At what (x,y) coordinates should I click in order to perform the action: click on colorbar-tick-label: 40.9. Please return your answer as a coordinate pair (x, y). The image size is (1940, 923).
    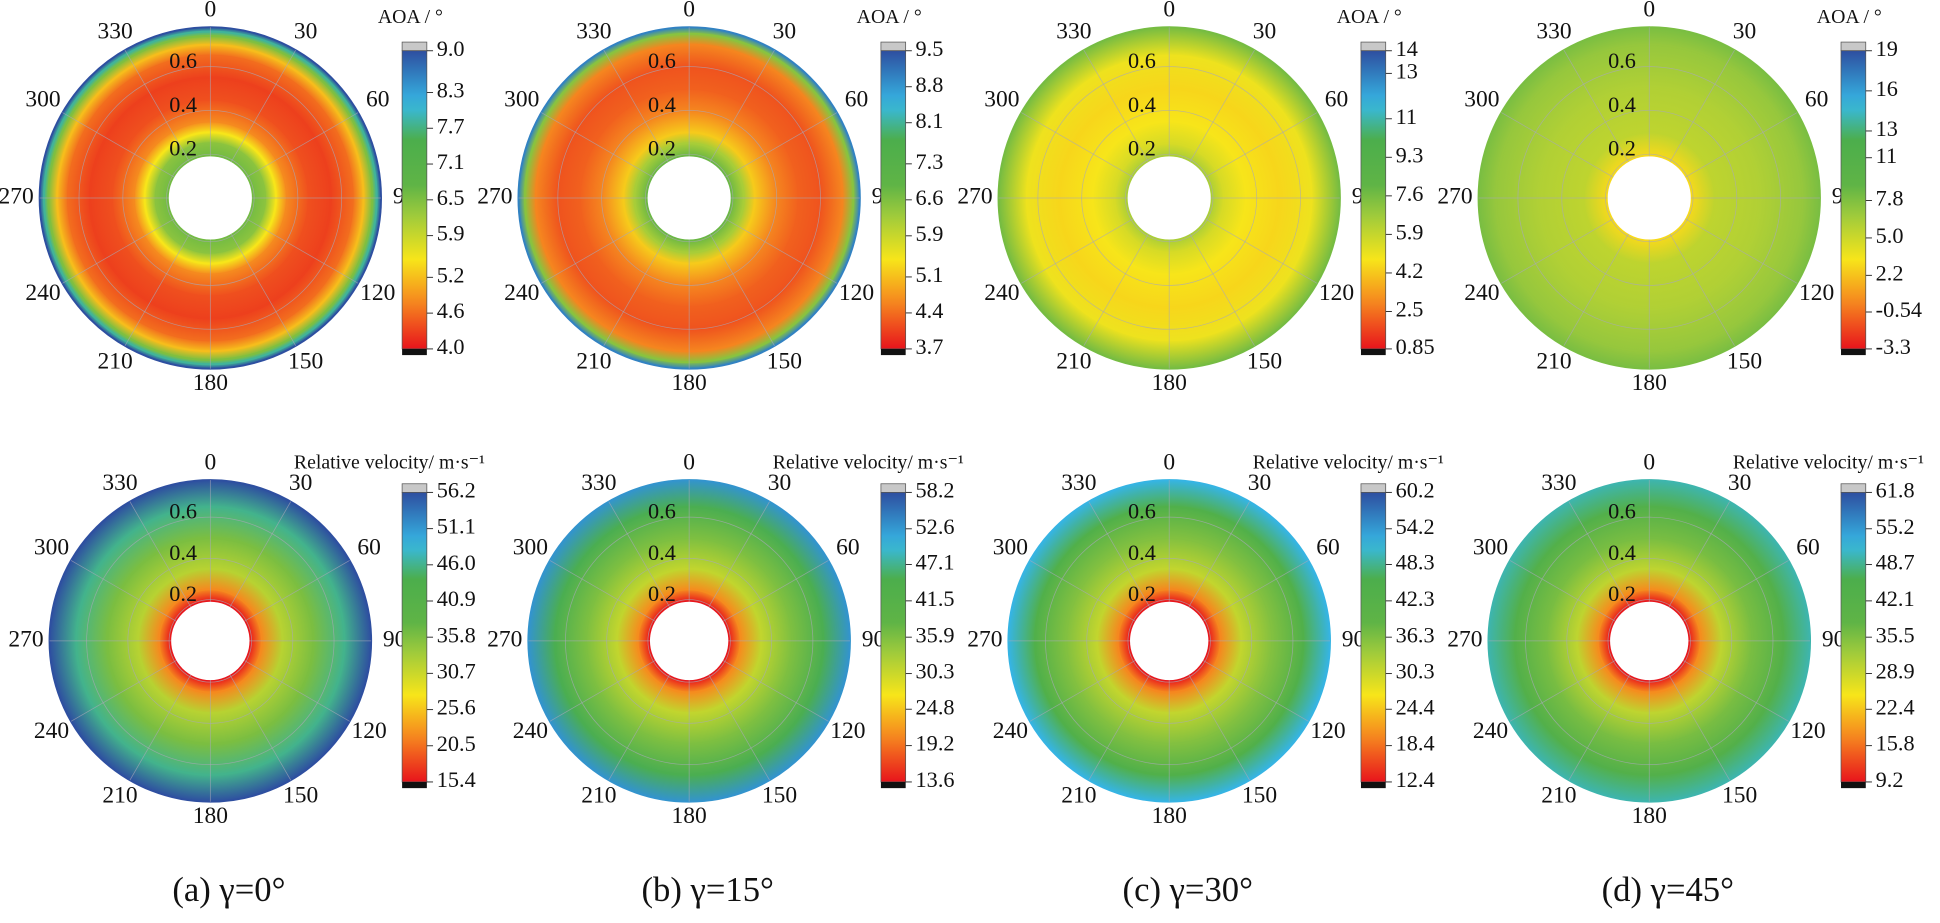
    Looking at the image, I should click on (456, 598).